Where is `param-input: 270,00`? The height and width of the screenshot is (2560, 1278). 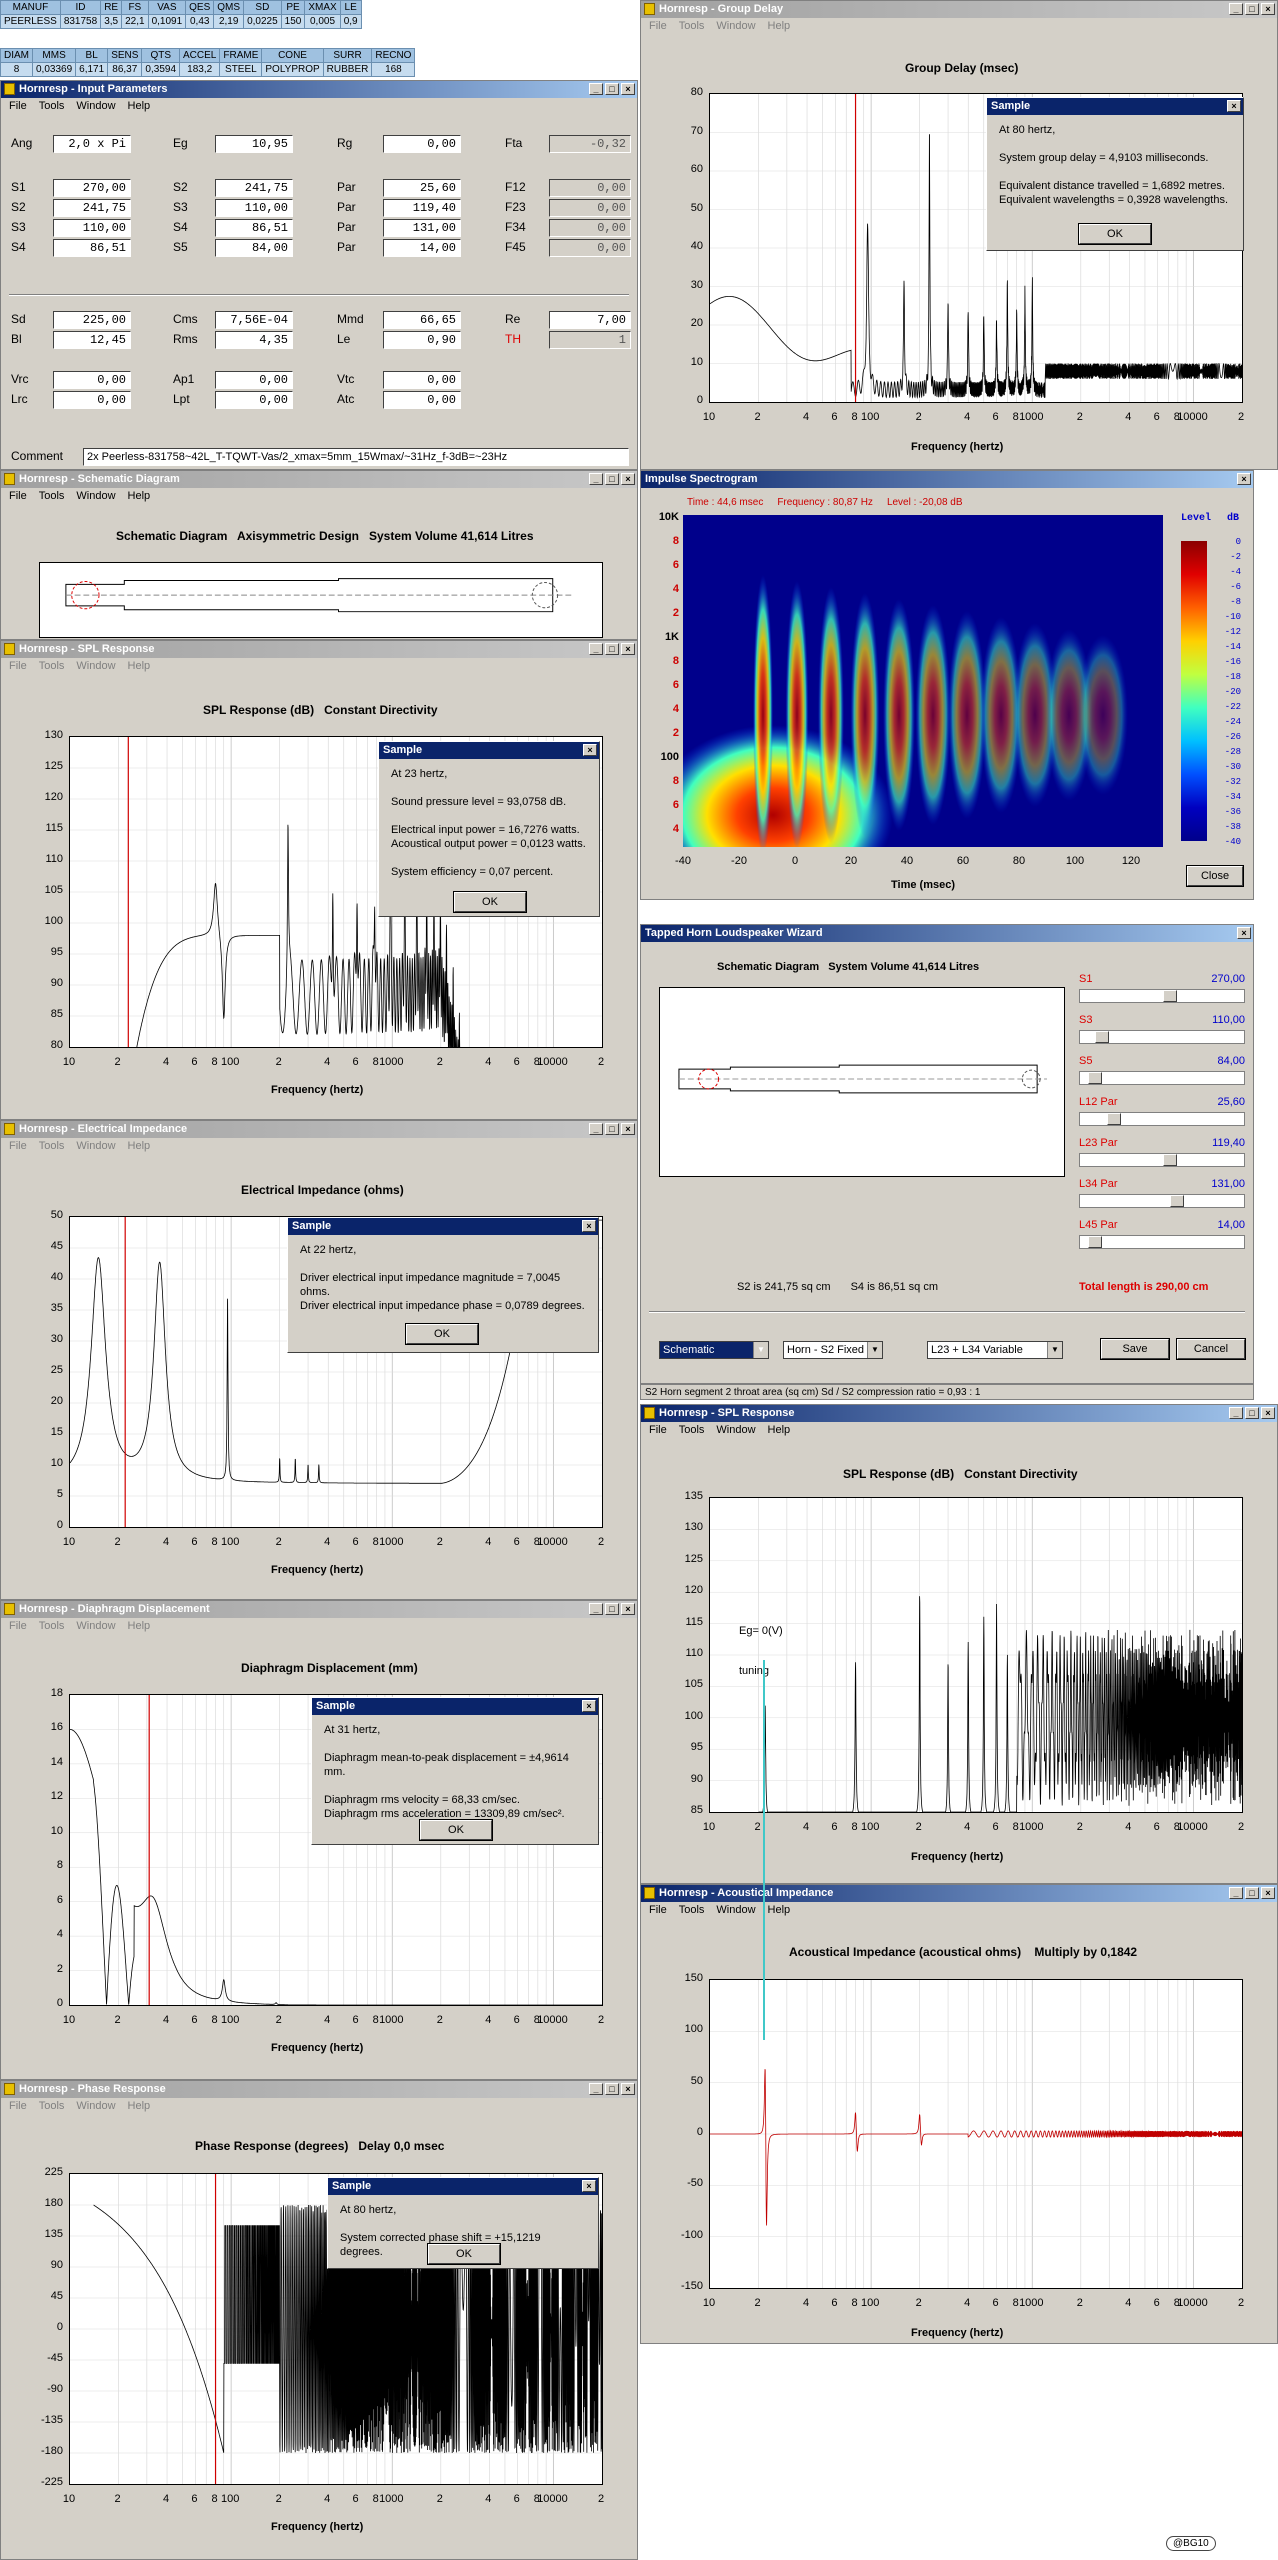
param-input: 270,00 is located at coordinates (92, 188).